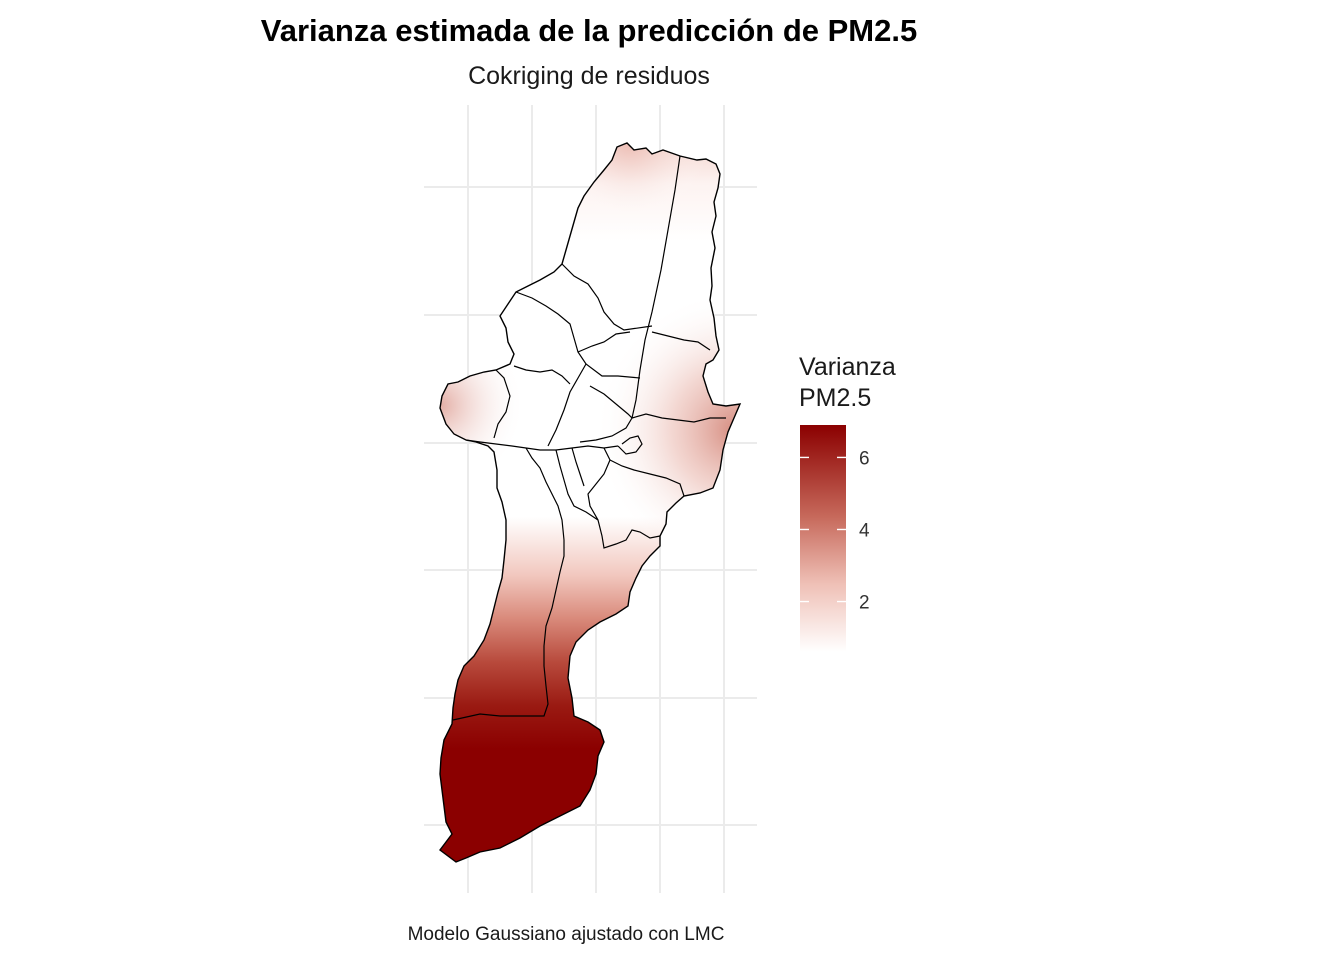 This screenshot has width=1344, height=960. I want to click on legend-tick-label: 2, so click(864, 603).